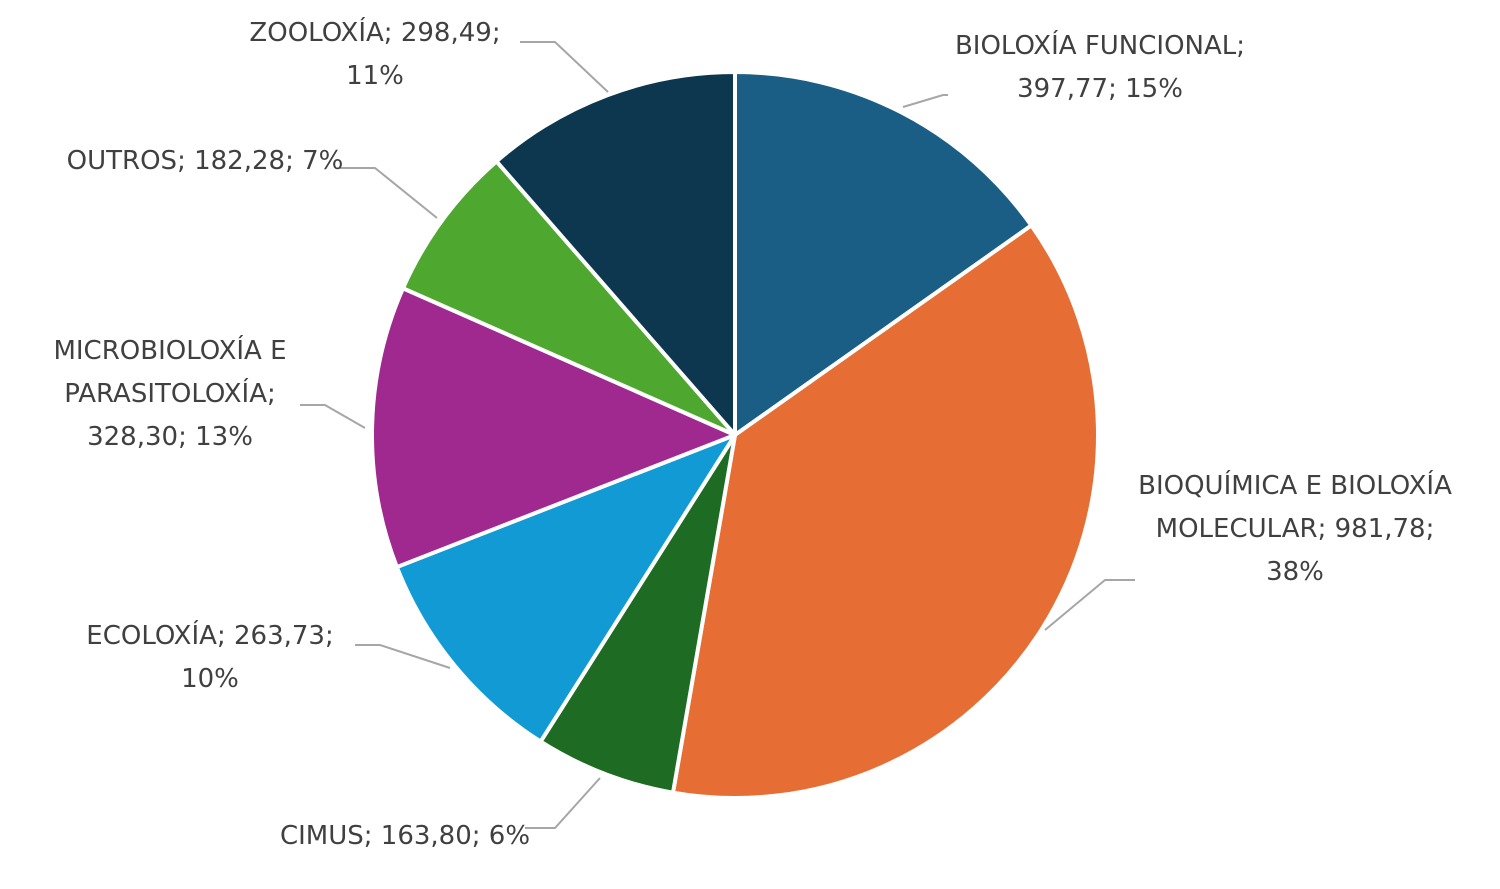  Describe the element at coordinates (323, 161) in the screenshot. I see `percent-label: 7%` at that location.